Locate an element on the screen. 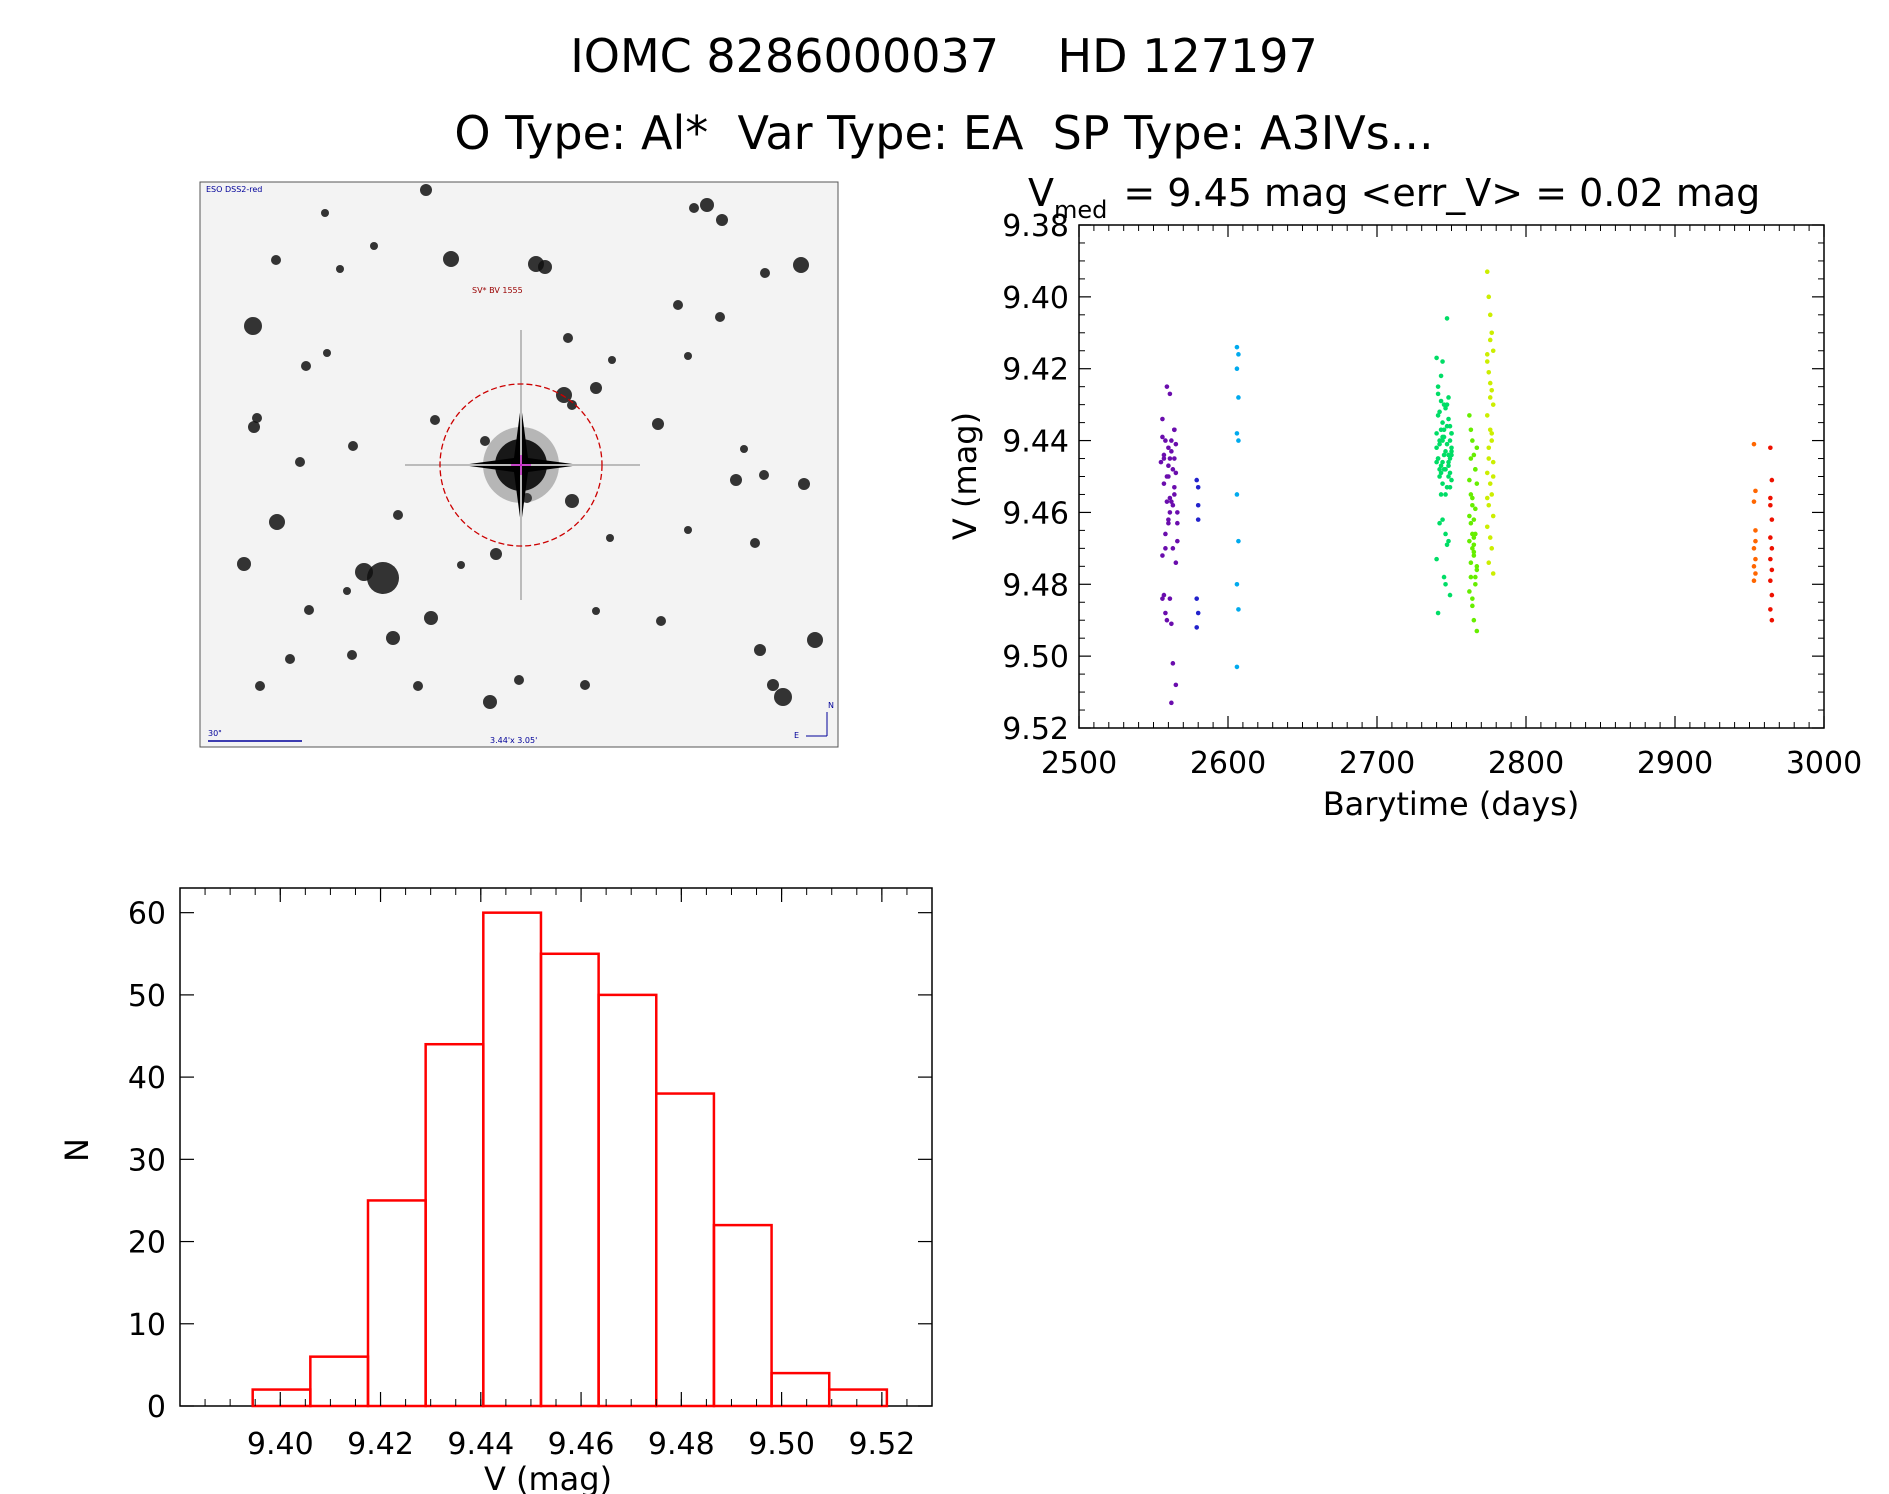 The image size is (1889, 1494). light-curve-x-tick-label: 3000 is located at coordinates (1824, 763).